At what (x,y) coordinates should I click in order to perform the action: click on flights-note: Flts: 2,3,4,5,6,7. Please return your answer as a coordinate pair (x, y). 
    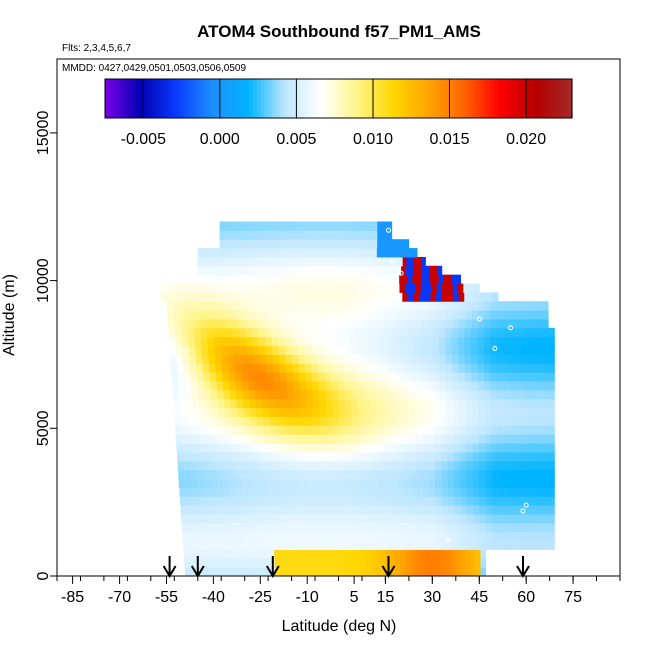
    Looking at the image, I should click on (96, 48).